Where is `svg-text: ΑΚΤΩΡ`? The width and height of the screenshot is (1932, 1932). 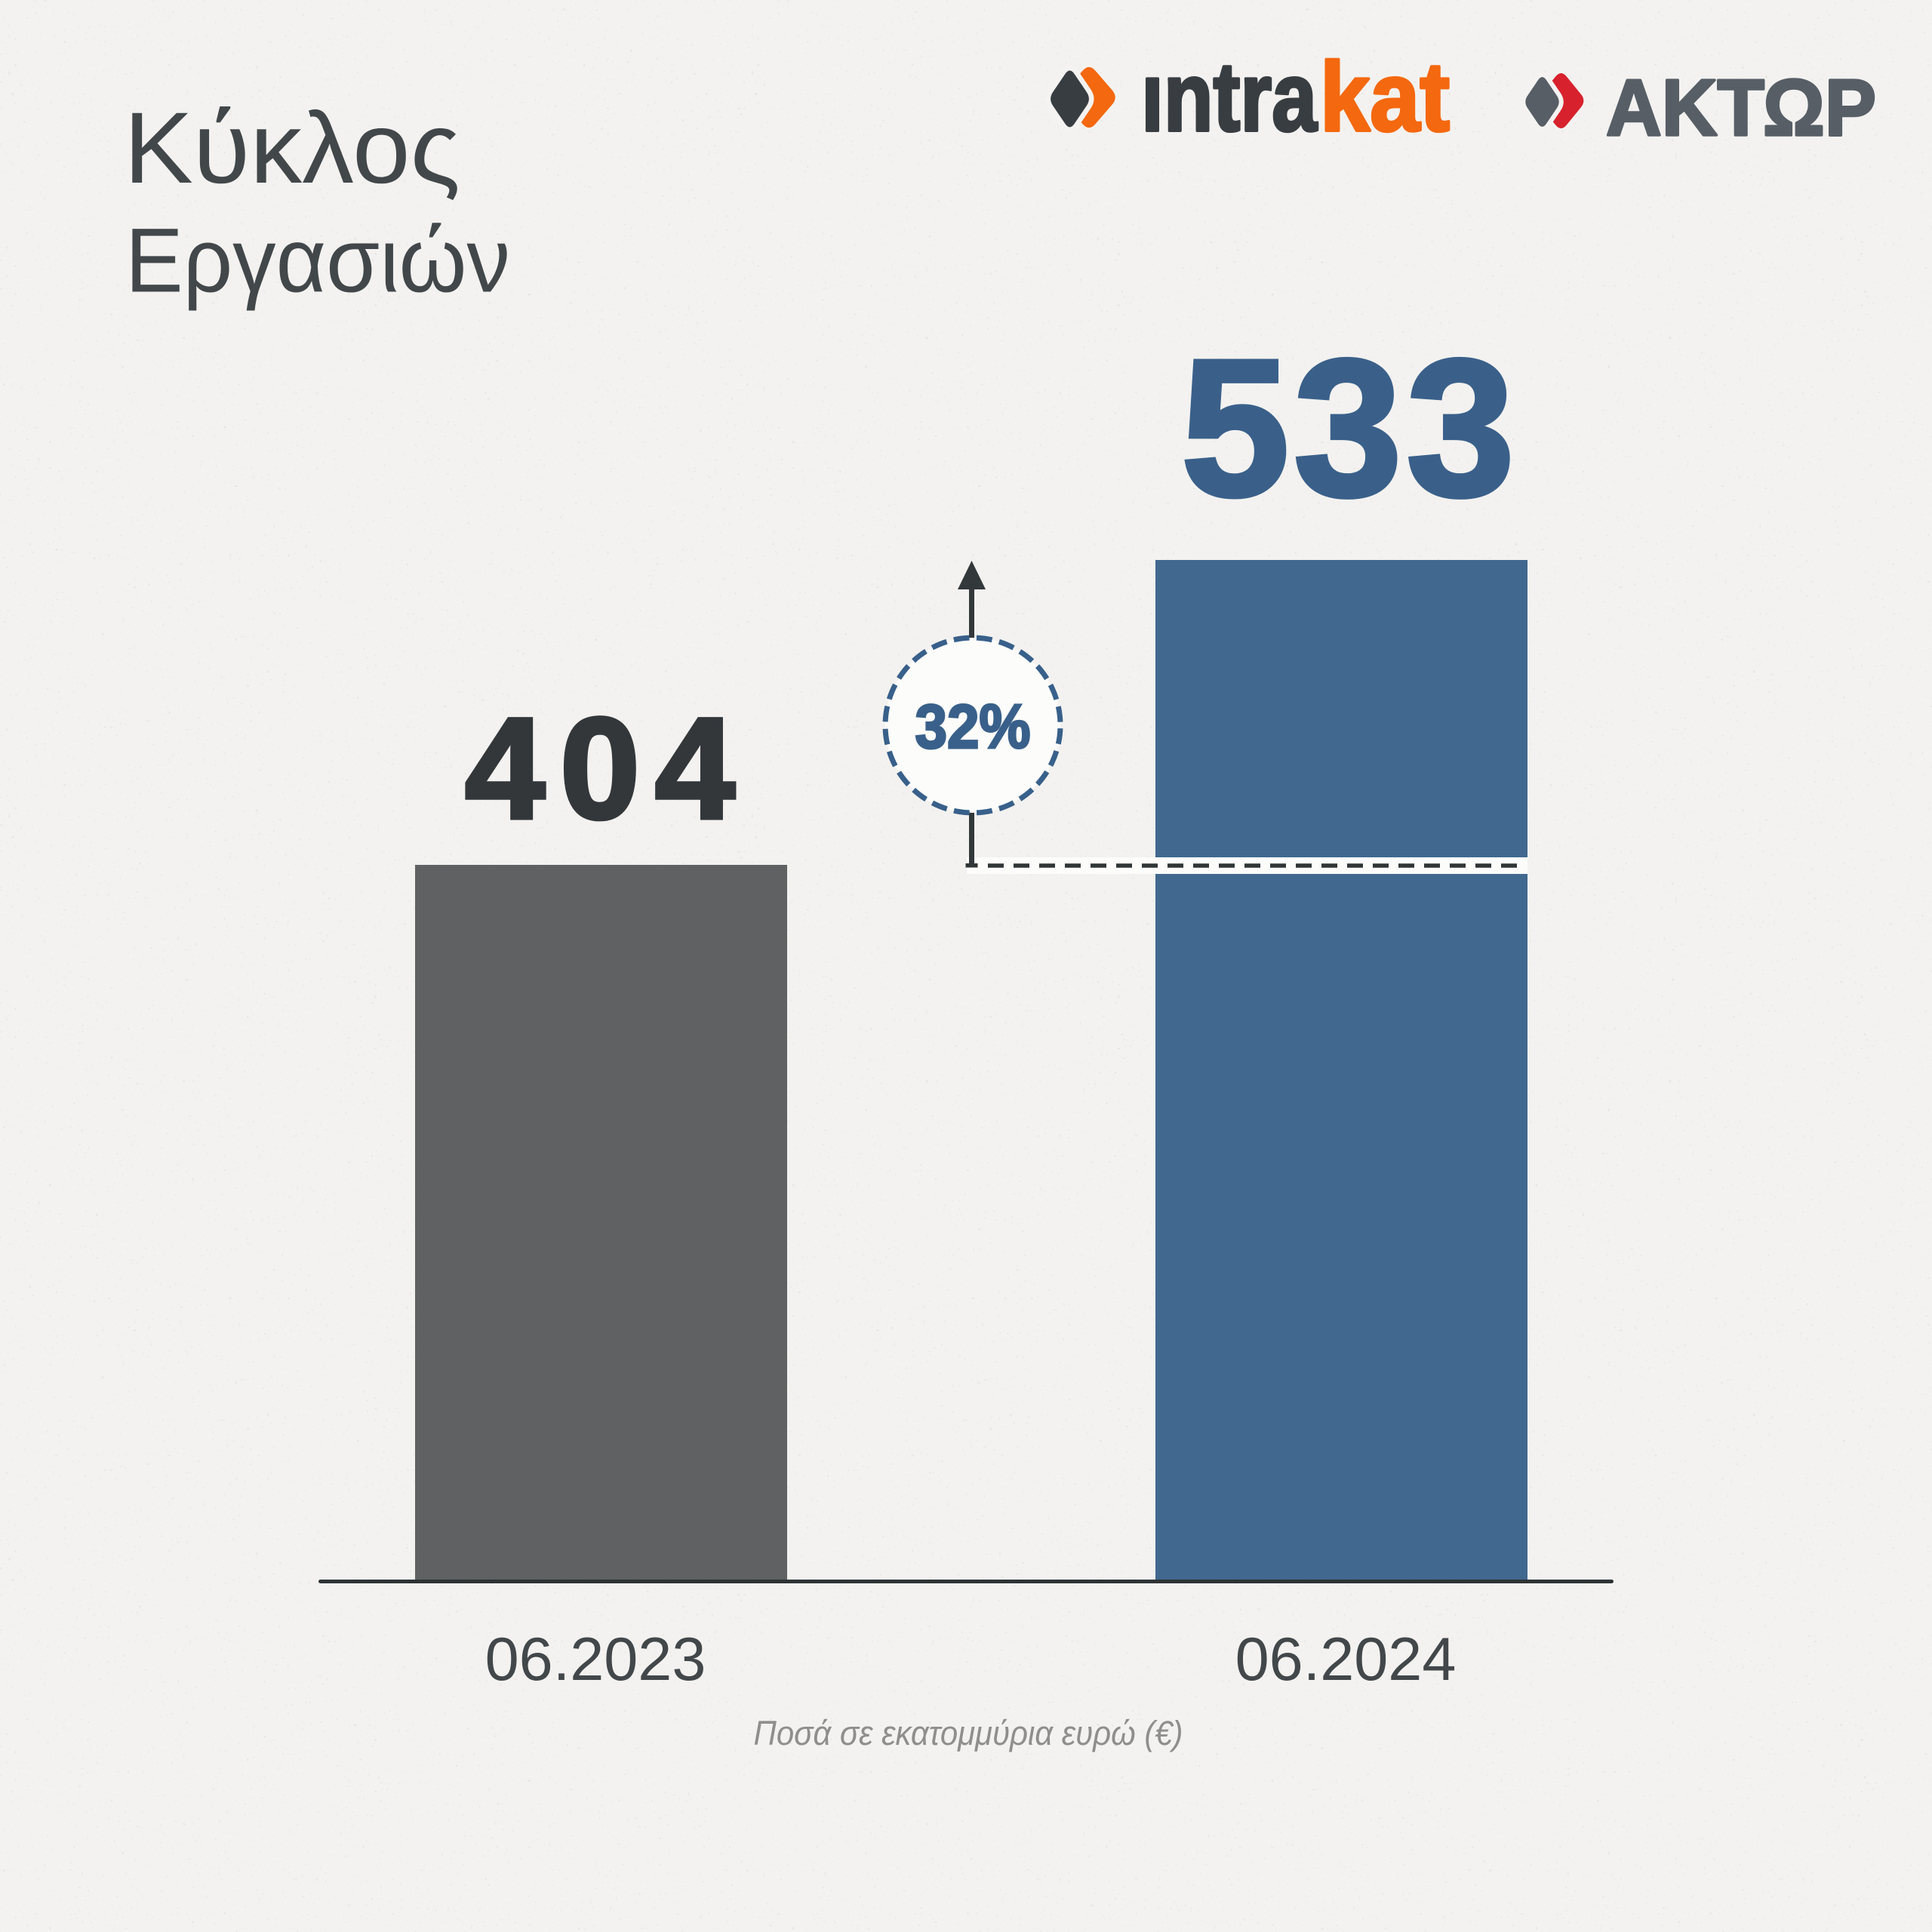 svg-text: ΑΚΤΩΡ is located at coordinates (1741, 107).